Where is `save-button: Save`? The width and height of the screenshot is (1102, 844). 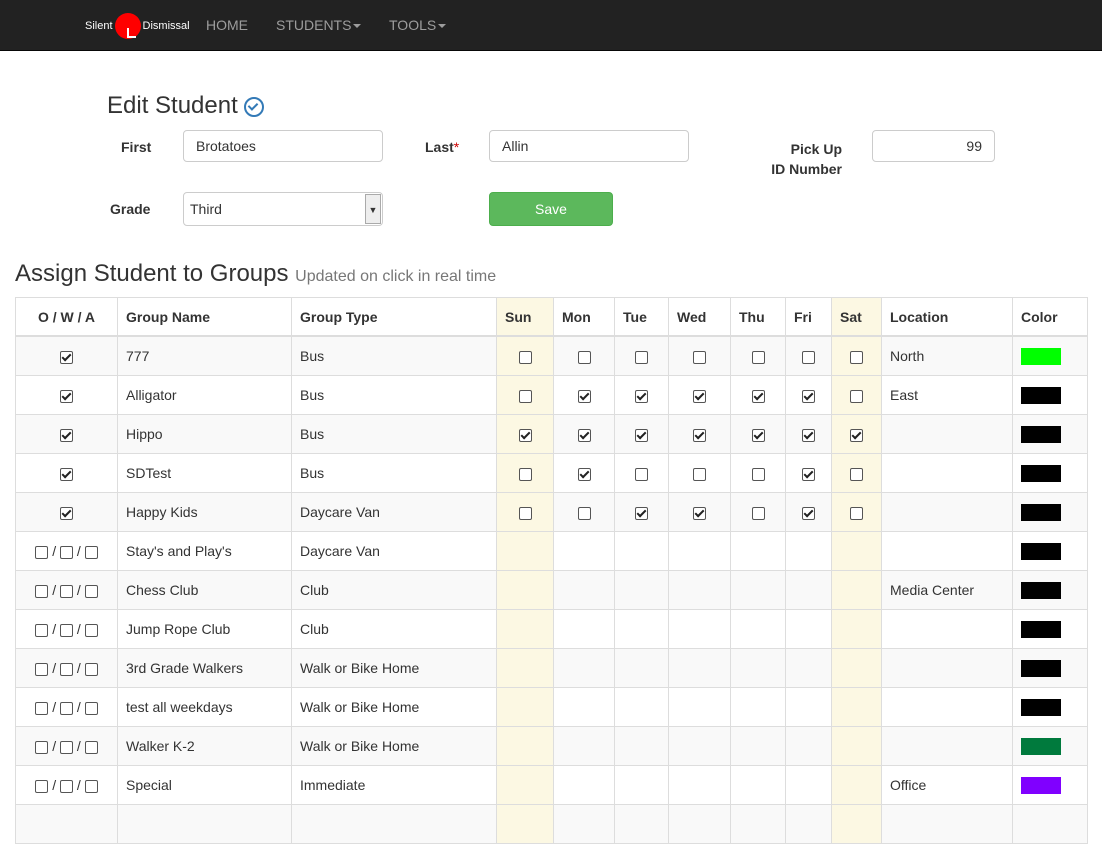
save-button: Save is located at coordinates (551, 209).